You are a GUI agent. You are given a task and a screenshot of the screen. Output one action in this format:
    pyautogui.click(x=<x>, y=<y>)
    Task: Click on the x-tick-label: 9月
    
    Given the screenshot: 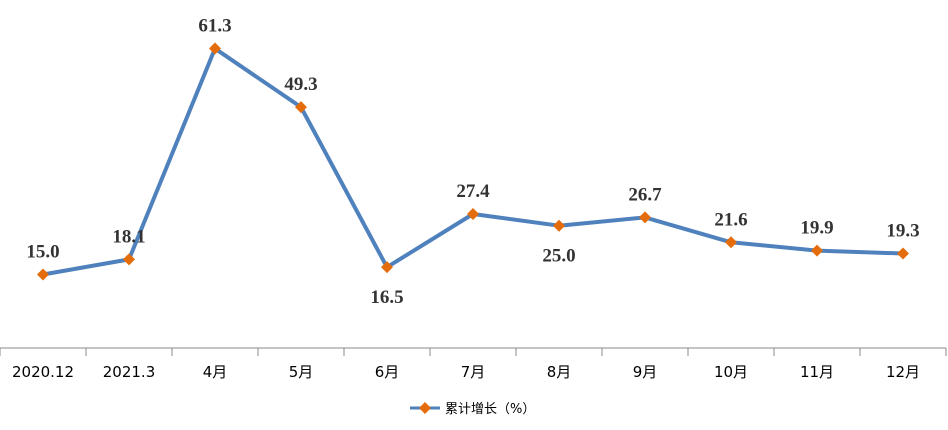 What is the action you would take?
    pyautogui.click(x=645, y=372)
    